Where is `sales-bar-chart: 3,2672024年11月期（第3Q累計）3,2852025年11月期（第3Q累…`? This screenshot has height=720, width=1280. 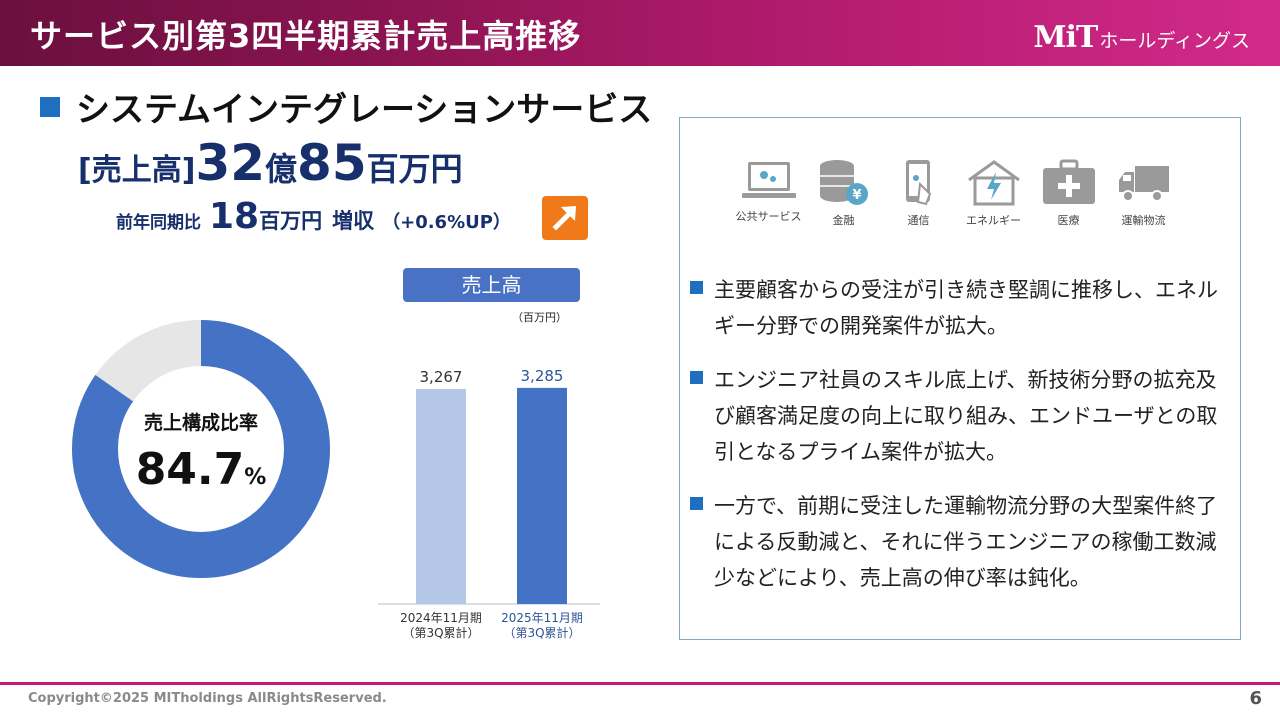 sales-bar-chart: 3,2672024年11月期（第3Q累計）3,2852025年11月期（第3Q累… is located at coordinates (489, 503).